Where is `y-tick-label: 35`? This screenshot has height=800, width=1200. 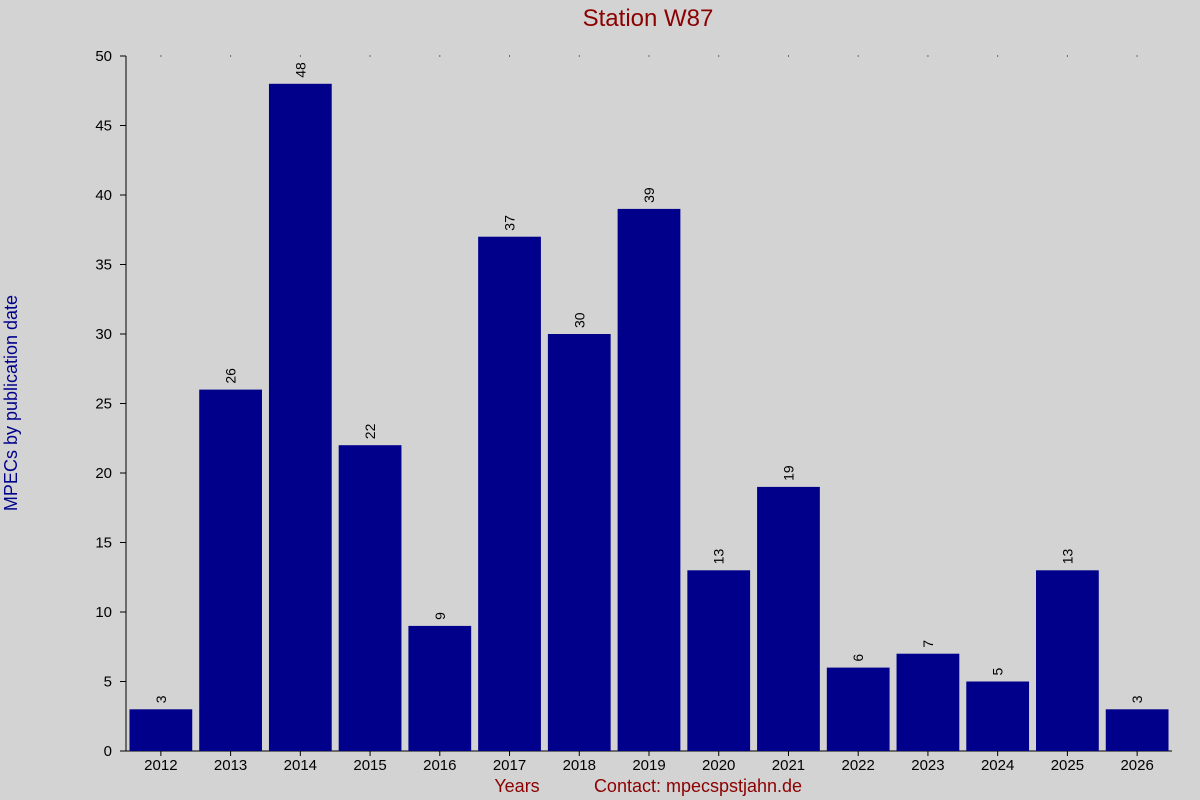
y-tick-label: 35 is located at coordinates (103, 265).